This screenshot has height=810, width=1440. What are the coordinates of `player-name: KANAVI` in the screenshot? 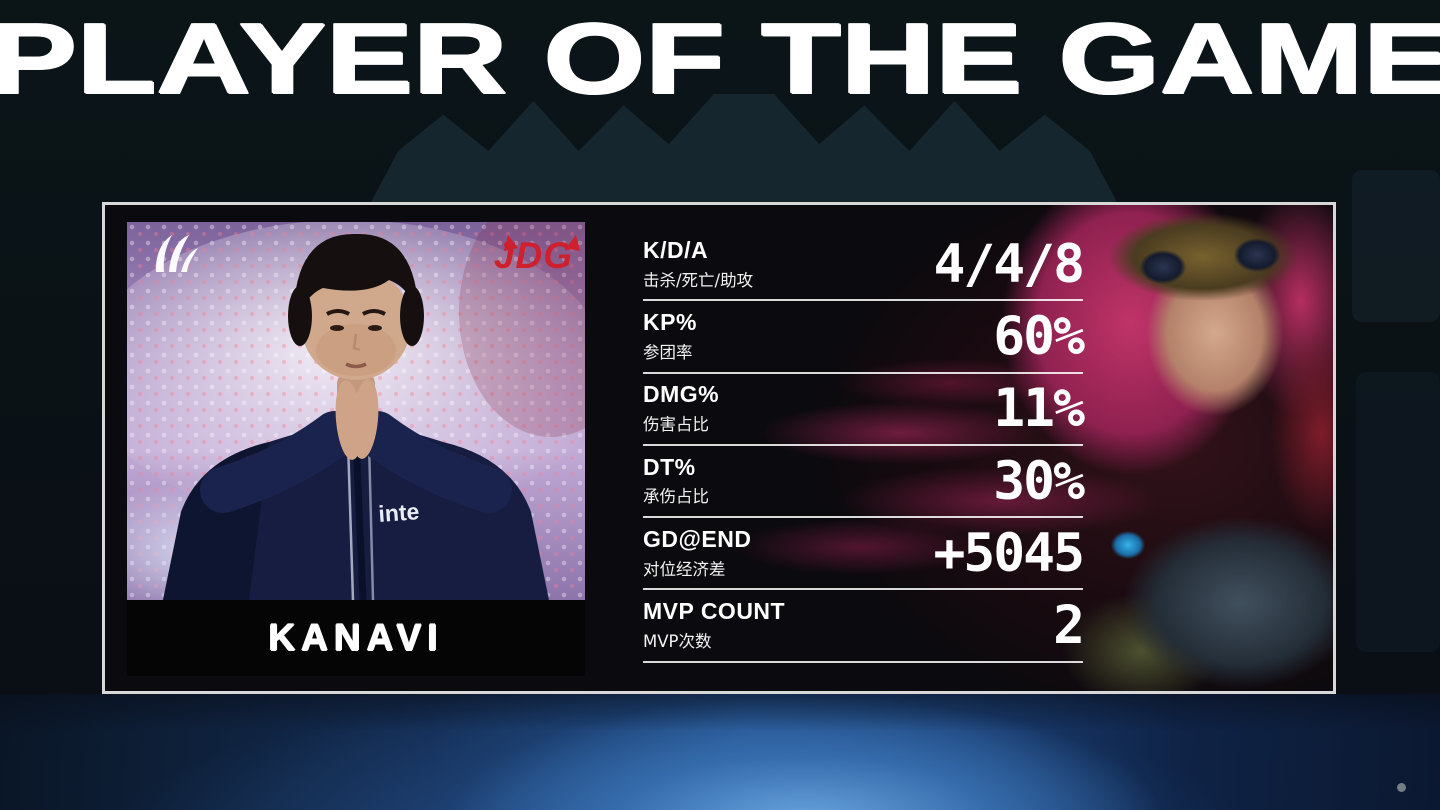 It's located at (356, 637).